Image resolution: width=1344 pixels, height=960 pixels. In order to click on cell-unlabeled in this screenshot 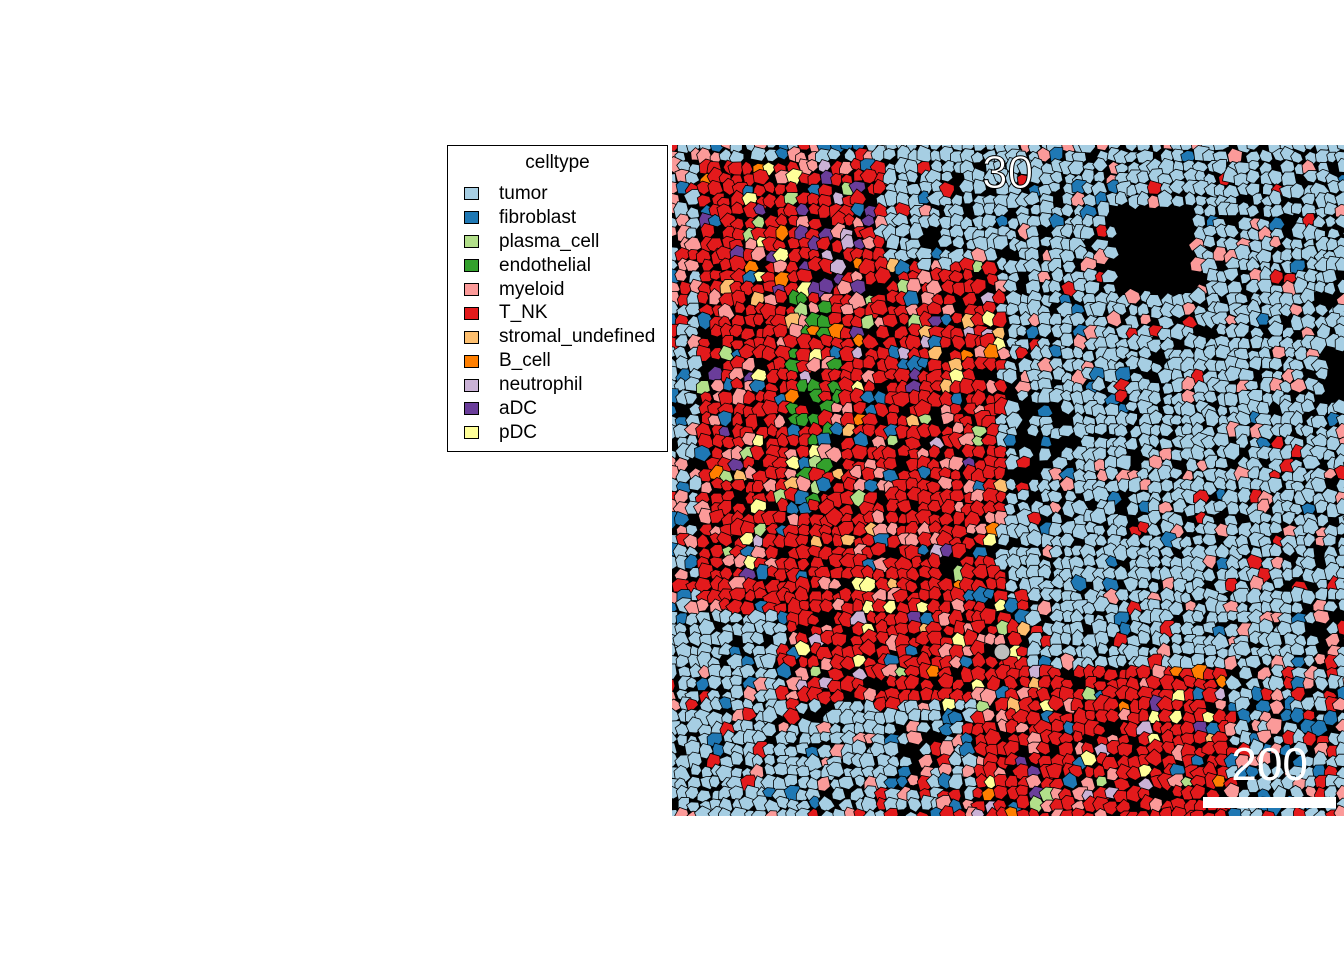, I will do `click(1002, 652)`.